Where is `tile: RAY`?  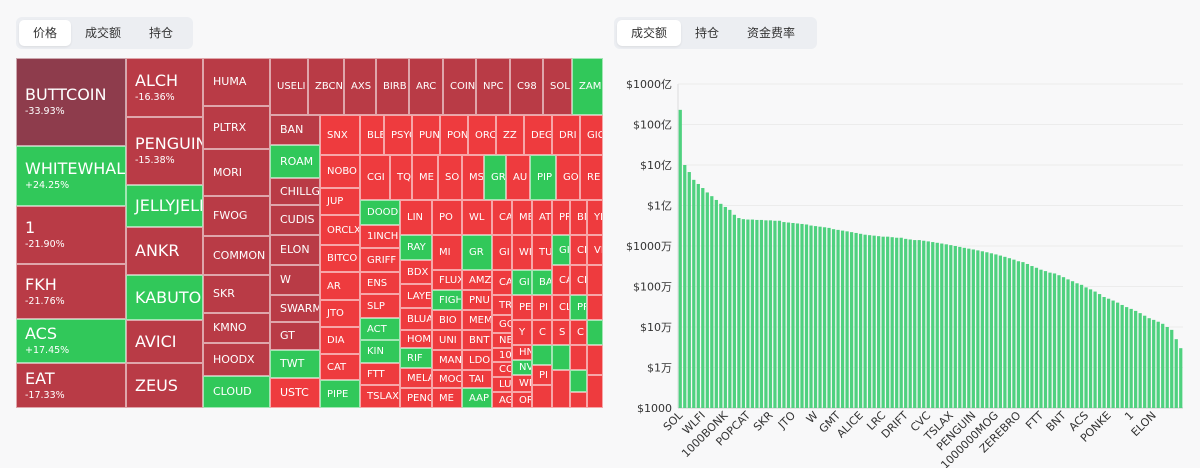
tile: RAY is located at coordinates (416, 247).